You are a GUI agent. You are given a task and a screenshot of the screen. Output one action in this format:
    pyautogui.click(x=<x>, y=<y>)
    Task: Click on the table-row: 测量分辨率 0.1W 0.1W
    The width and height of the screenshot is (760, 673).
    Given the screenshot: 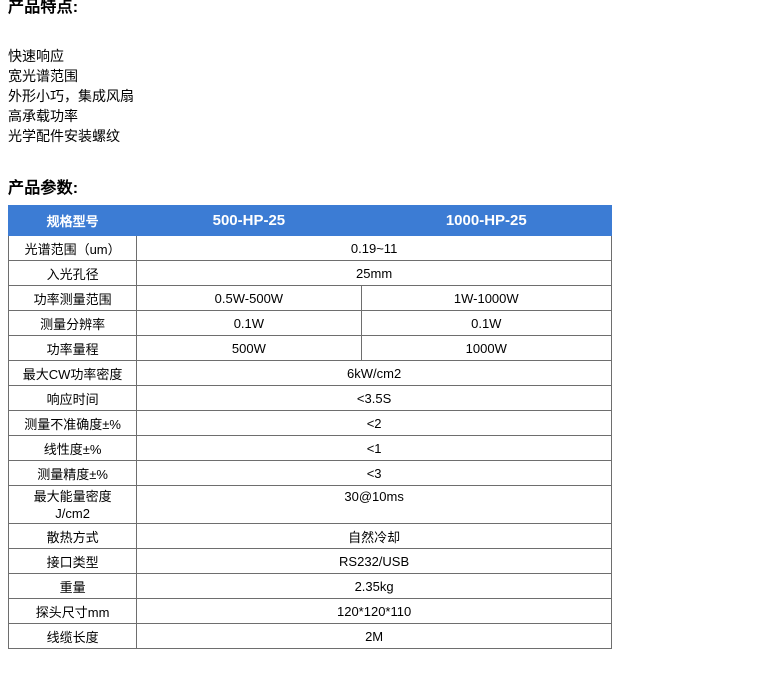 What is the action you would take?
    pyautogui.click(x=310, y=323)
    